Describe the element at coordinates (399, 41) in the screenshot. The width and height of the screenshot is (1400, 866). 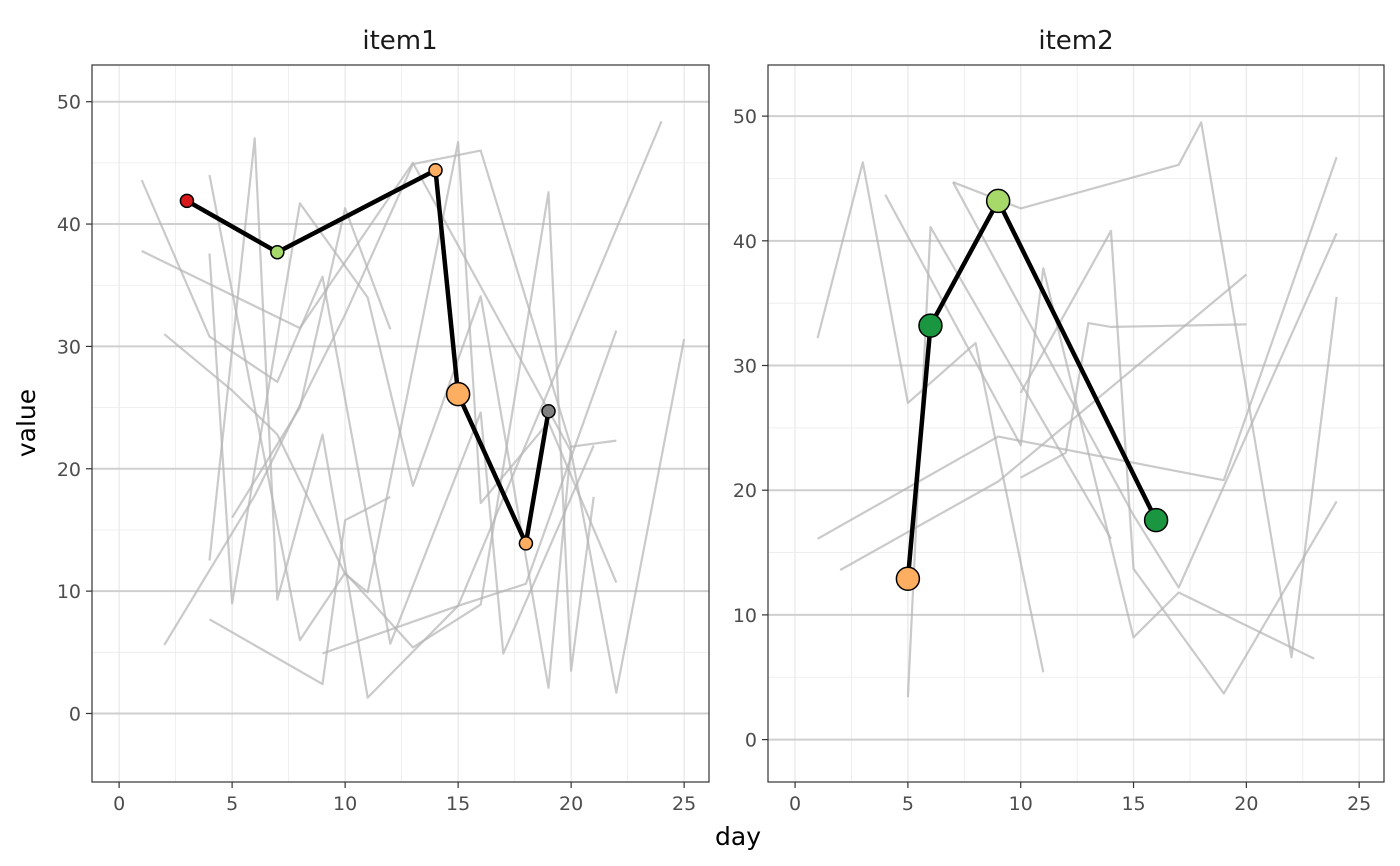
I see `panel-title-item1: item1` at that location.